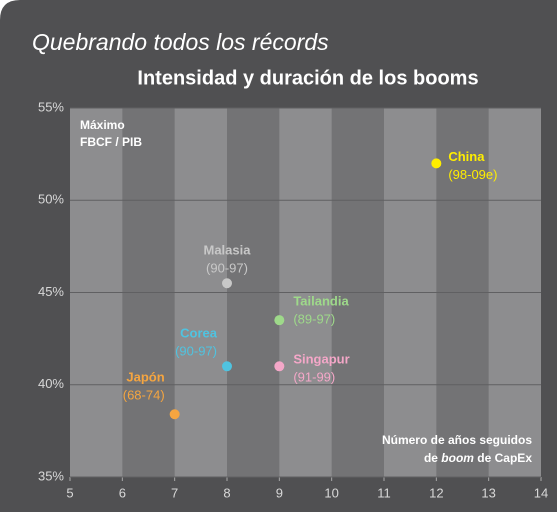 The width and height of the screenshot is (557, 512). I want to click on x-axis-label: de boom de CapEx, so click(478, 458).